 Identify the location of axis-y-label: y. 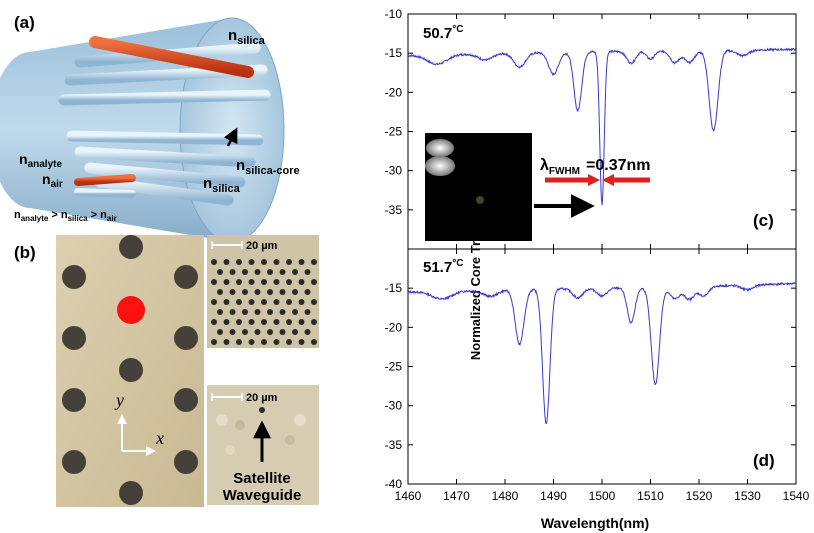
(119, 400).